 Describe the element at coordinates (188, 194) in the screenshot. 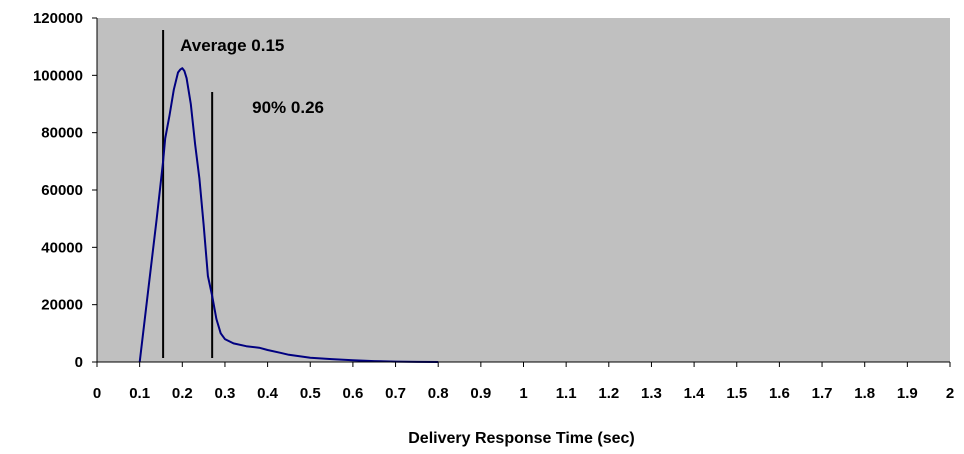

I see `marker-lines` at that location.